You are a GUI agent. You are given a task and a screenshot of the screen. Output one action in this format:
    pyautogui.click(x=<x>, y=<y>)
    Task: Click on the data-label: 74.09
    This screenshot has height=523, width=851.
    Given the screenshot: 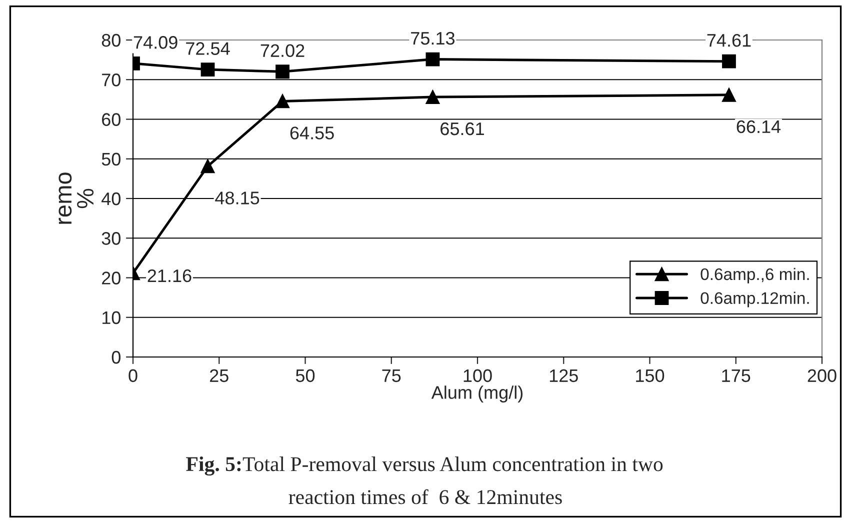 What is the action you would take?
    pyautogui.click(x=156, y=42)
    